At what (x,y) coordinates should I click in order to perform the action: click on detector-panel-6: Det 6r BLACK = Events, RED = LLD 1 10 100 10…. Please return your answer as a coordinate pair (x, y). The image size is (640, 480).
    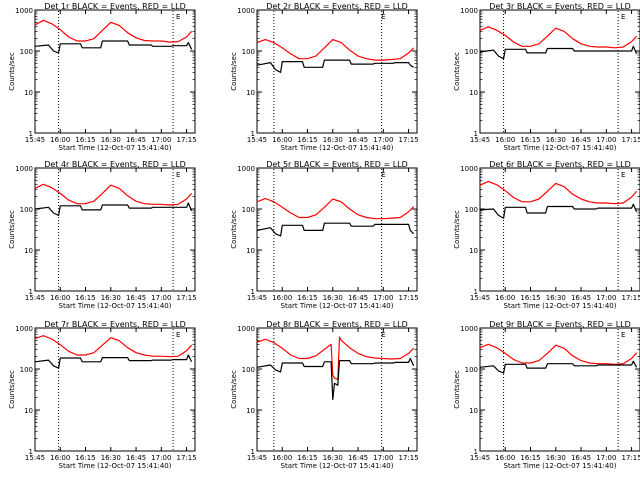
    Looking at the image, I should click on (546, 235).